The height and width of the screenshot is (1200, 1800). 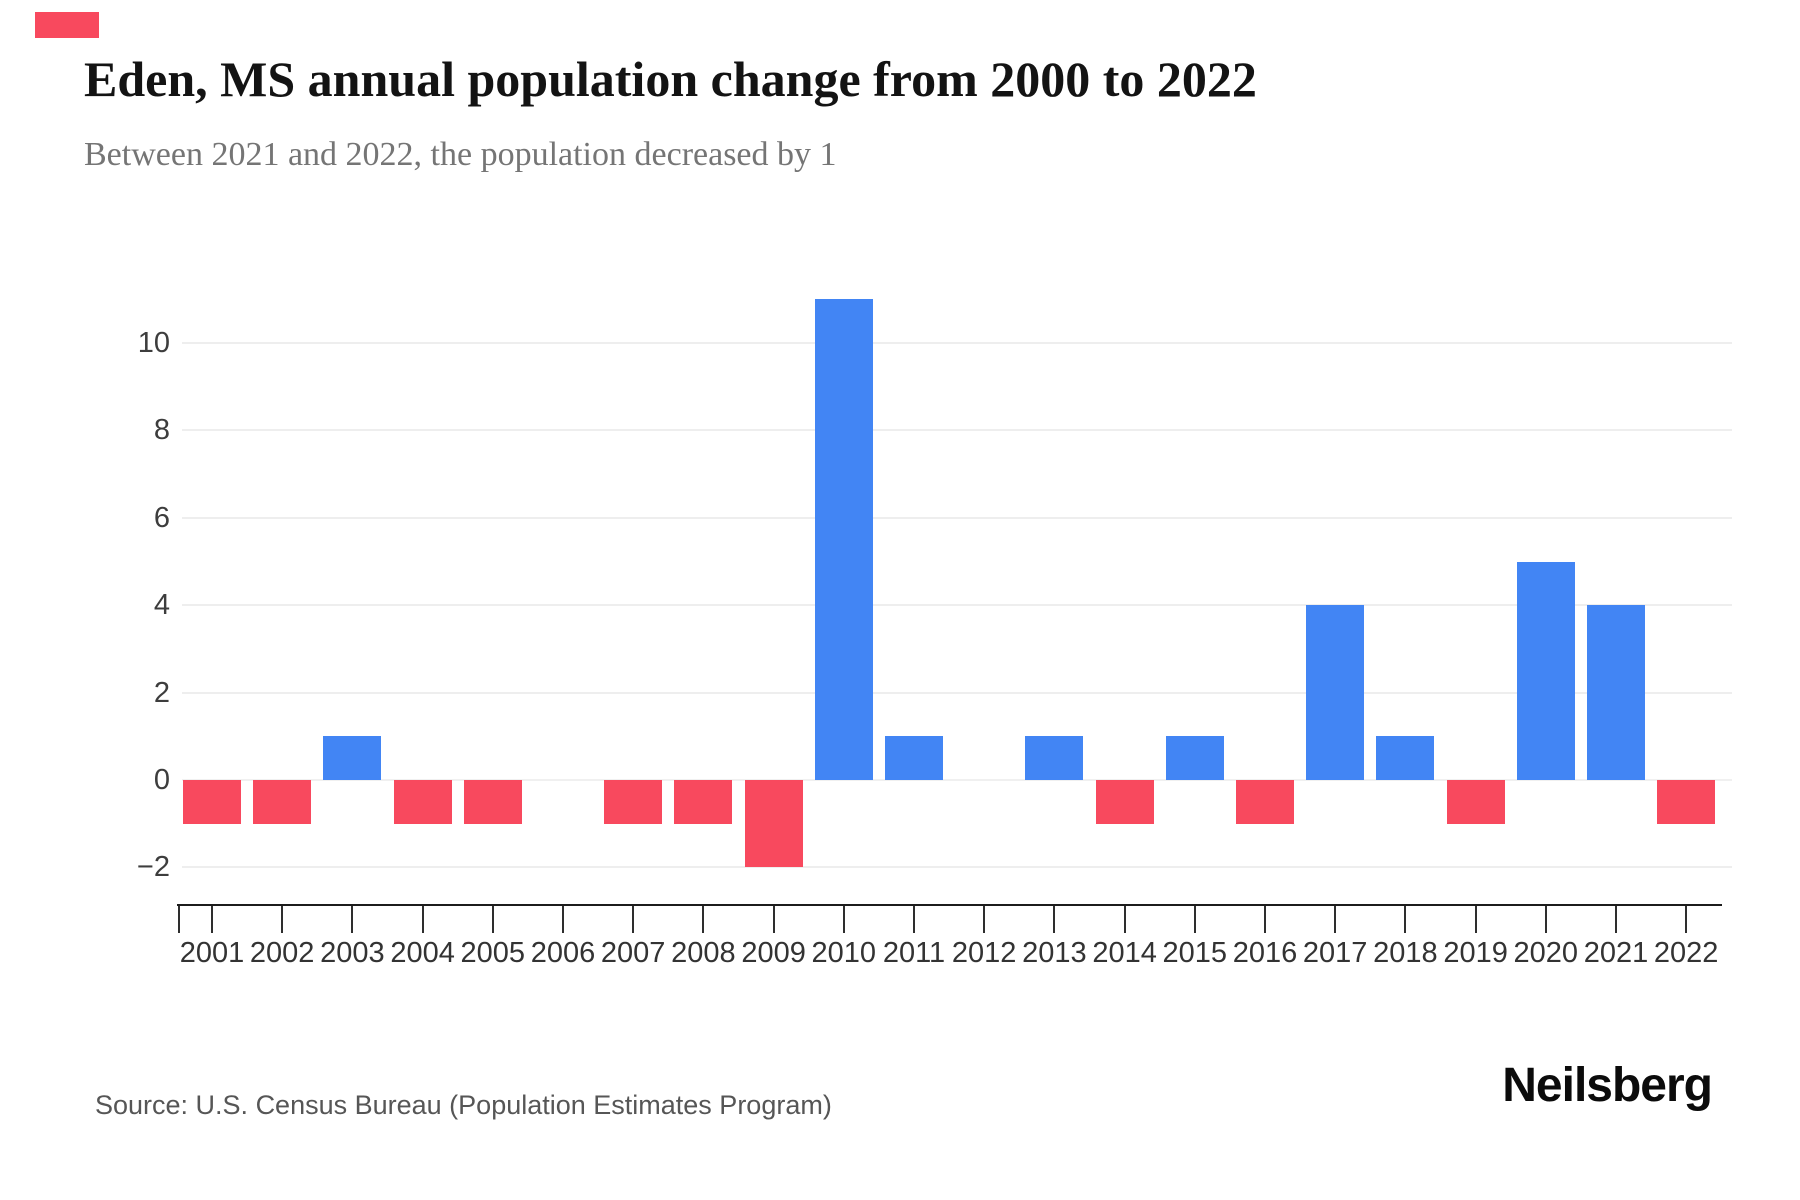 I want to click on bar-2014, so click(x=1124, y=802).